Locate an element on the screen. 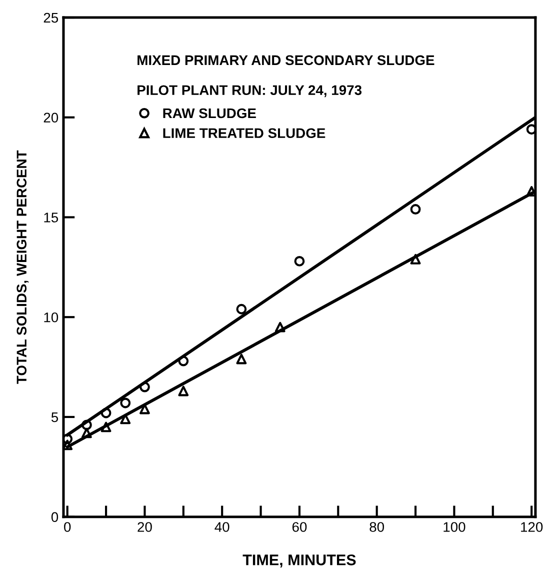 This screenshot has width=552, height=584. x-tick-label: 0 is located at coordinates (67, 527).